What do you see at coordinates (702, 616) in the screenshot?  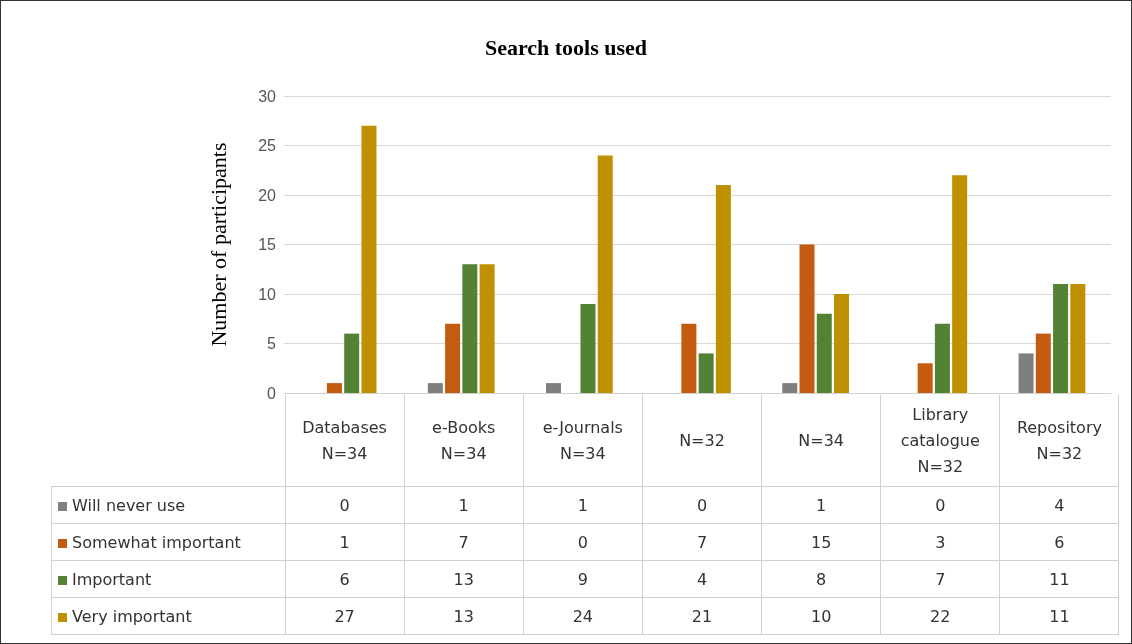 I see `data-label: 21` at bounding box center [702, 616].